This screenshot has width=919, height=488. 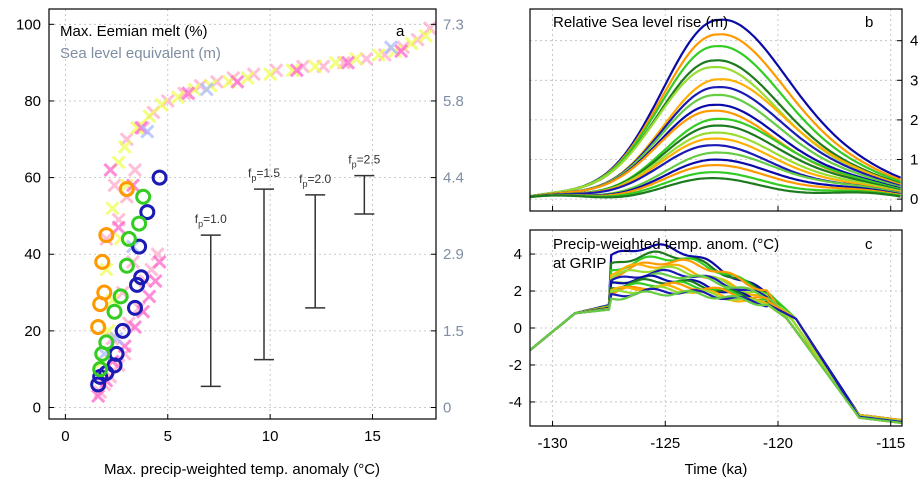 I want to click on error-bar-label: fp=1.5, so click(x=264, y=174).